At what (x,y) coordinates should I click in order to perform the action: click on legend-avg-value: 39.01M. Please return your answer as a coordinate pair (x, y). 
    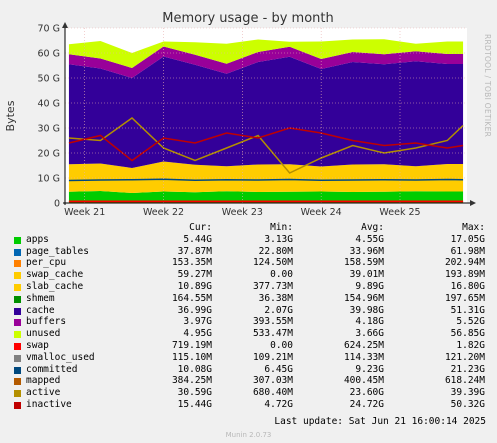
    Looking at the image, I should click on (366, 275).